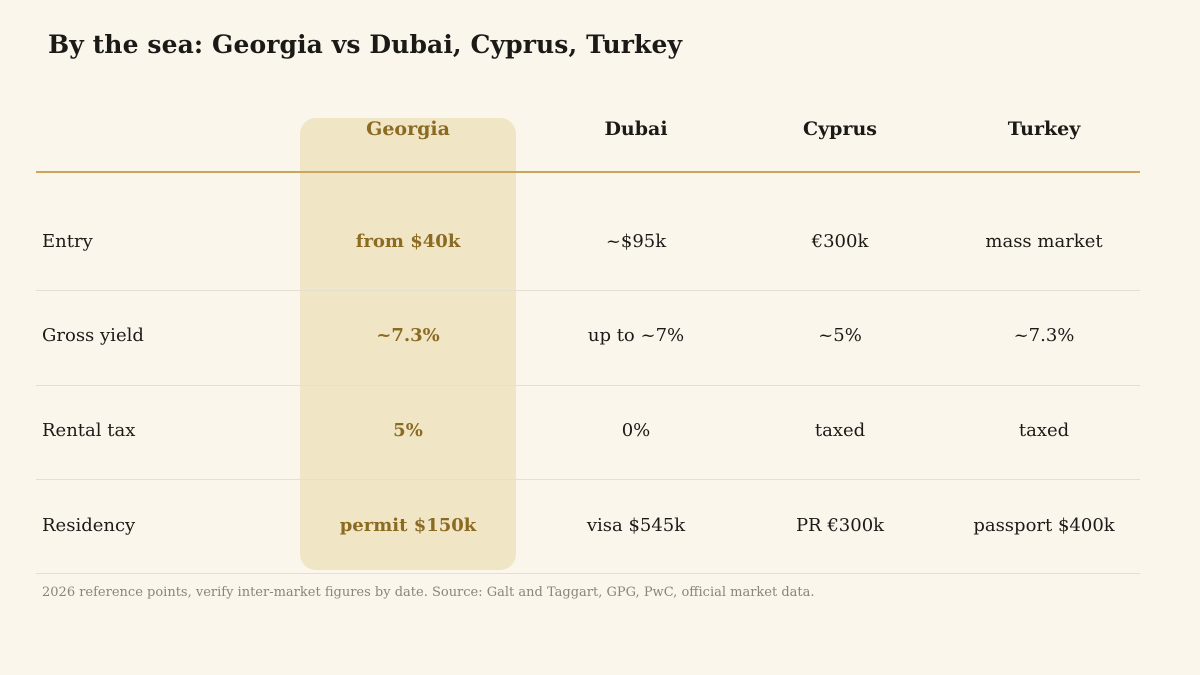  What do you see at coordinates (840, 241) in the screenshot?
I see `cell-entry-cyprus: €300k` at bounding box center [840, 241].